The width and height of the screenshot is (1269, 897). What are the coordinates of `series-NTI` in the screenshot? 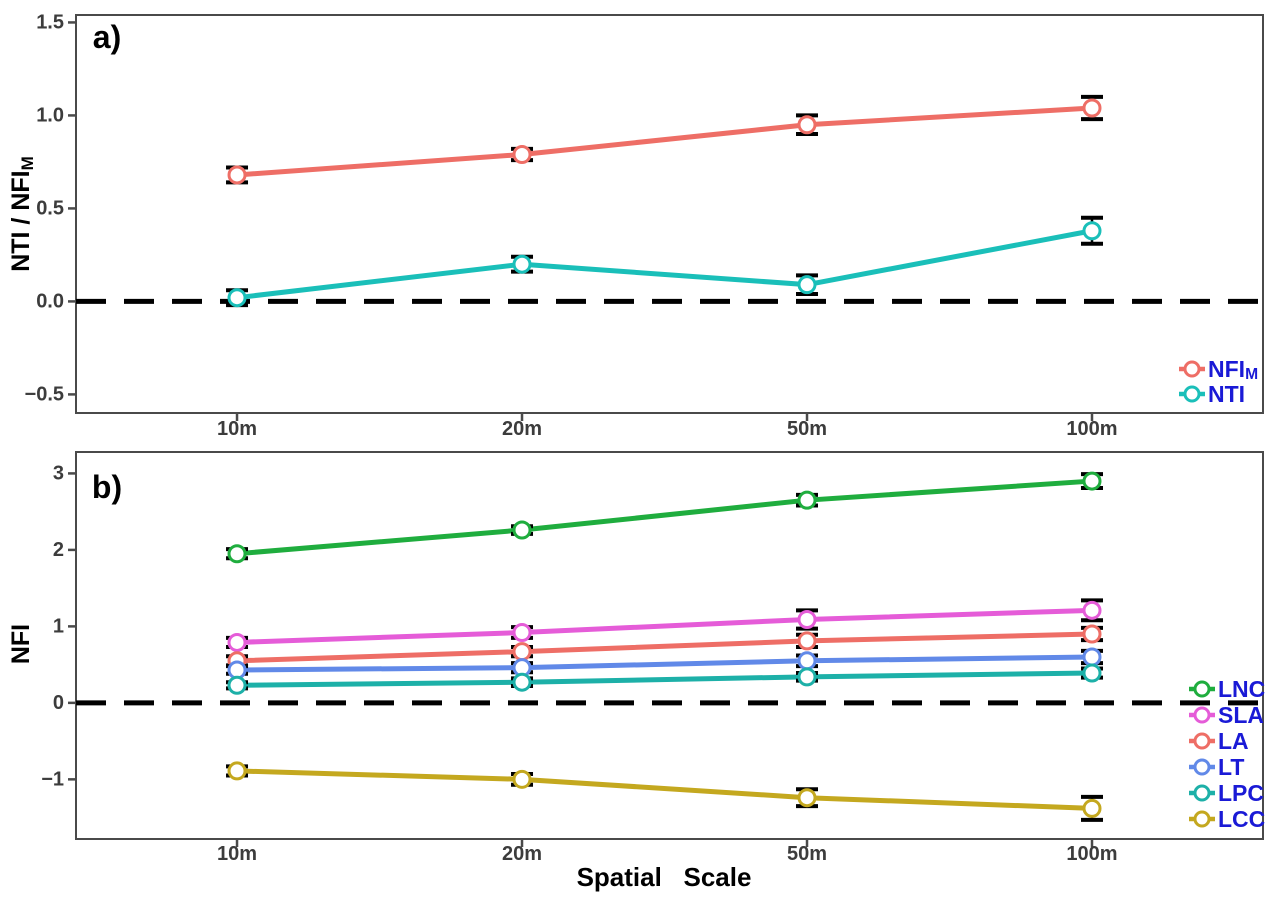 It's located at (665, 261).